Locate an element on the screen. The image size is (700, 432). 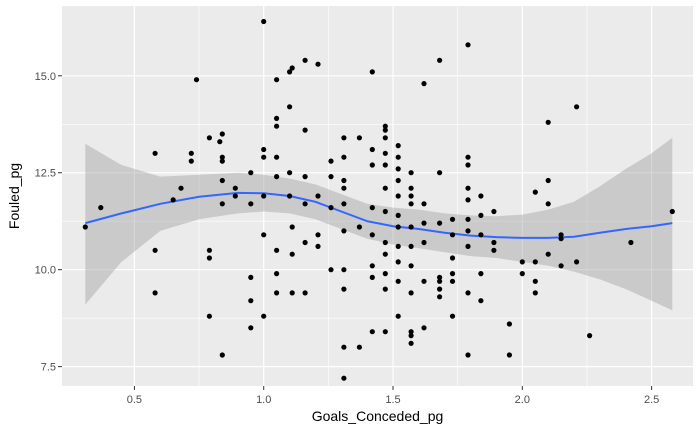
y-axis-ticks: 7.5 10.0 12.5 15.0 is located at coordinates (48, 222).